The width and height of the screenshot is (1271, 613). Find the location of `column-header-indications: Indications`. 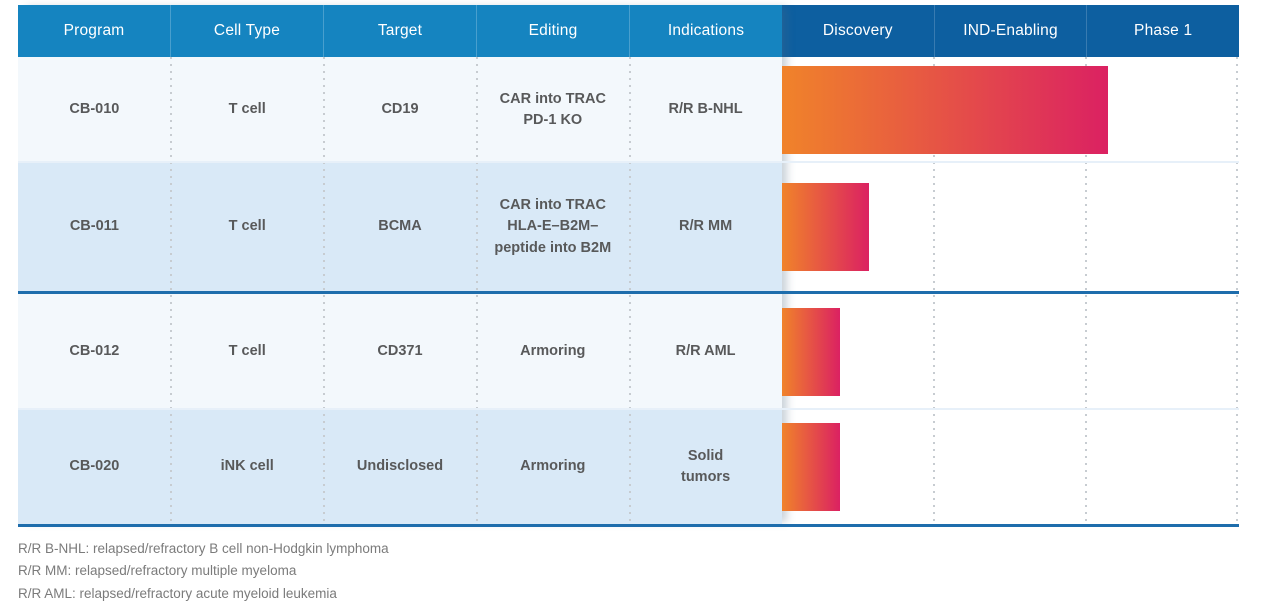

column-header-indications: Indications is located at coordinates (705, 31).